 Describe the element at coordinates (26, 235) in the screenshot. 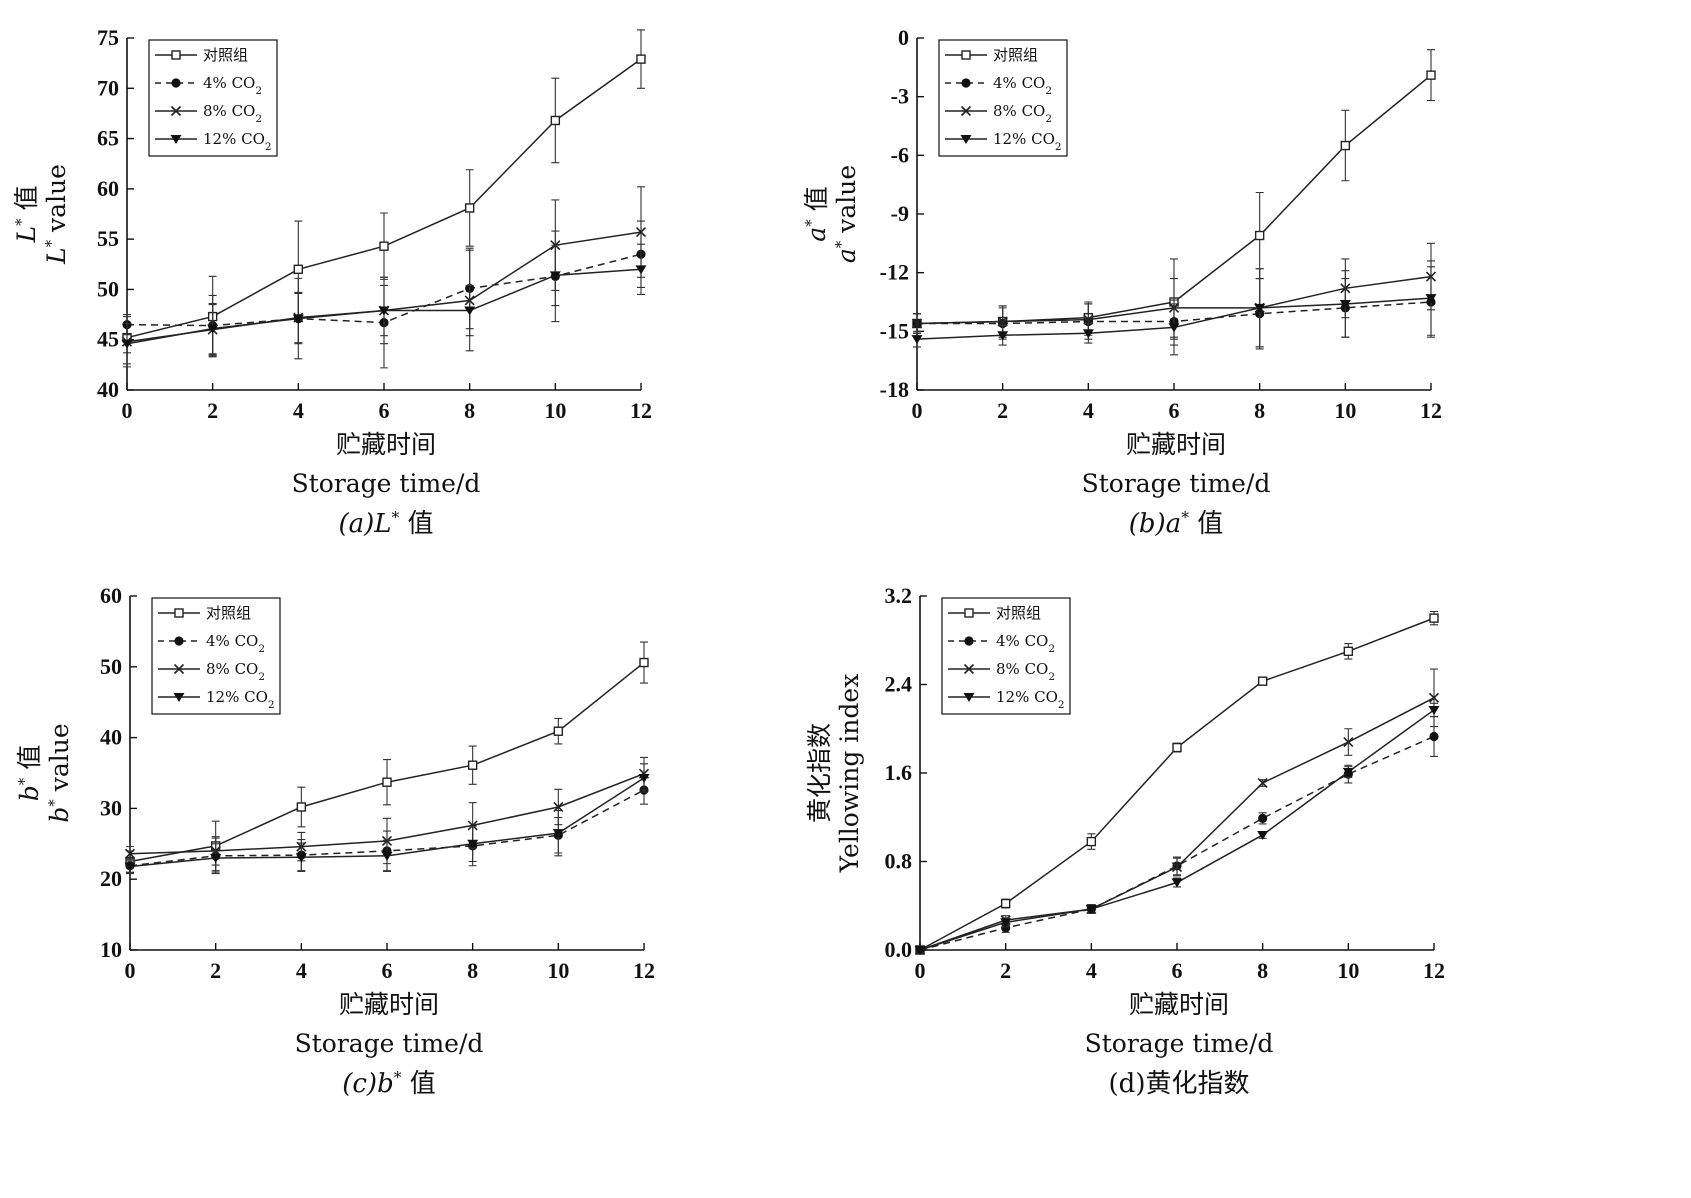

I see `y-axis-label-base: L` at that location.